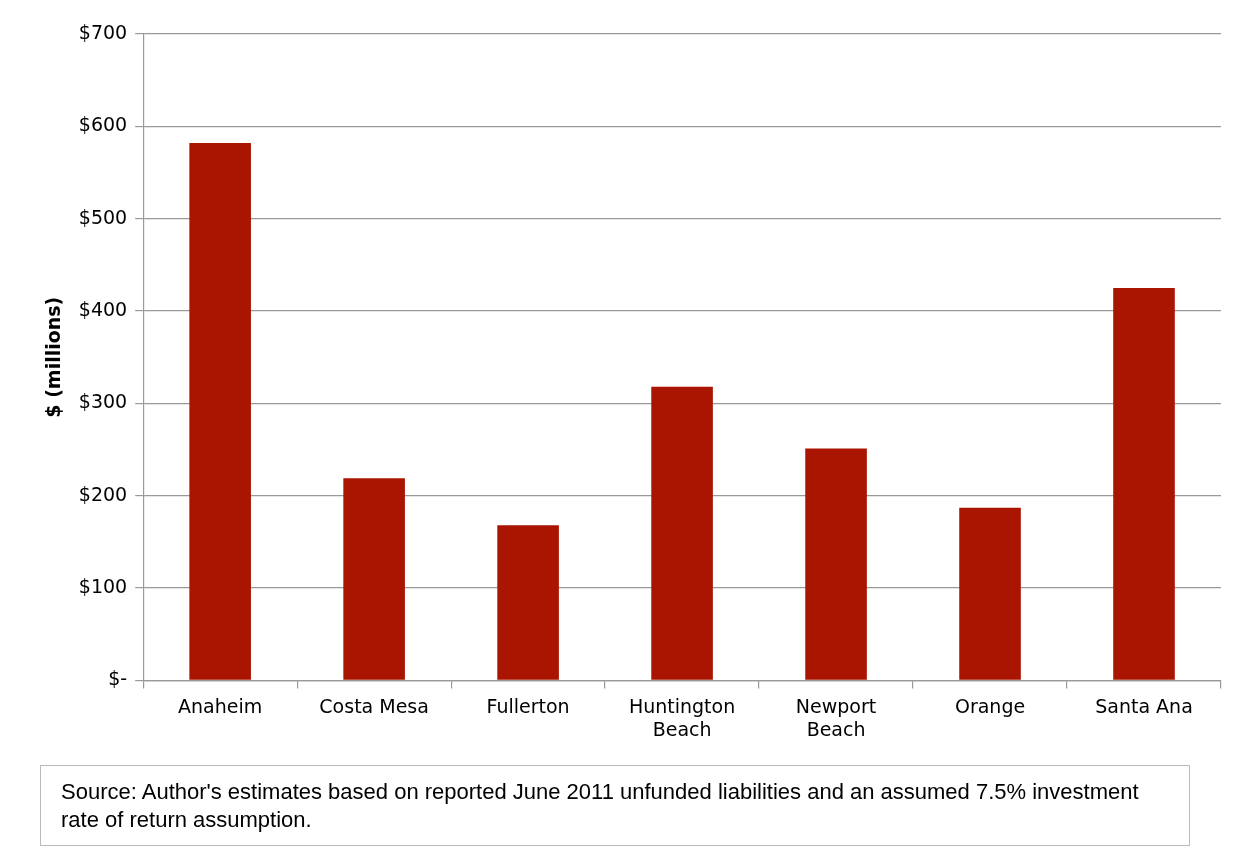 The image size is (1251, 867). What do you see at coordinates (990, 705) in the screenshot?
I see `x-tick-label: Orange` at bounding box center [990, 705].